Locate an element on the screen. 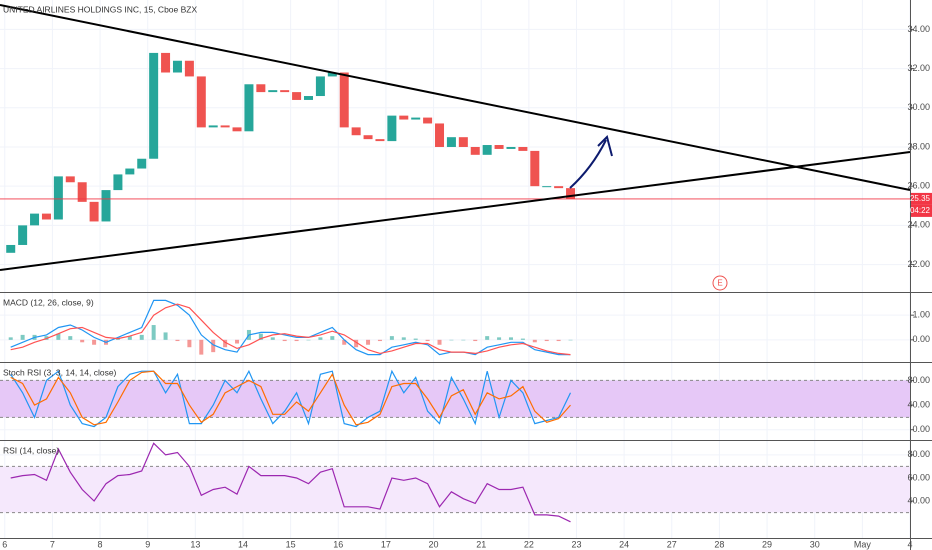 This screenshot has height=550, width=932. pane-title: MACD (12, 26, close, 9) is located at coordinates (48, 302).